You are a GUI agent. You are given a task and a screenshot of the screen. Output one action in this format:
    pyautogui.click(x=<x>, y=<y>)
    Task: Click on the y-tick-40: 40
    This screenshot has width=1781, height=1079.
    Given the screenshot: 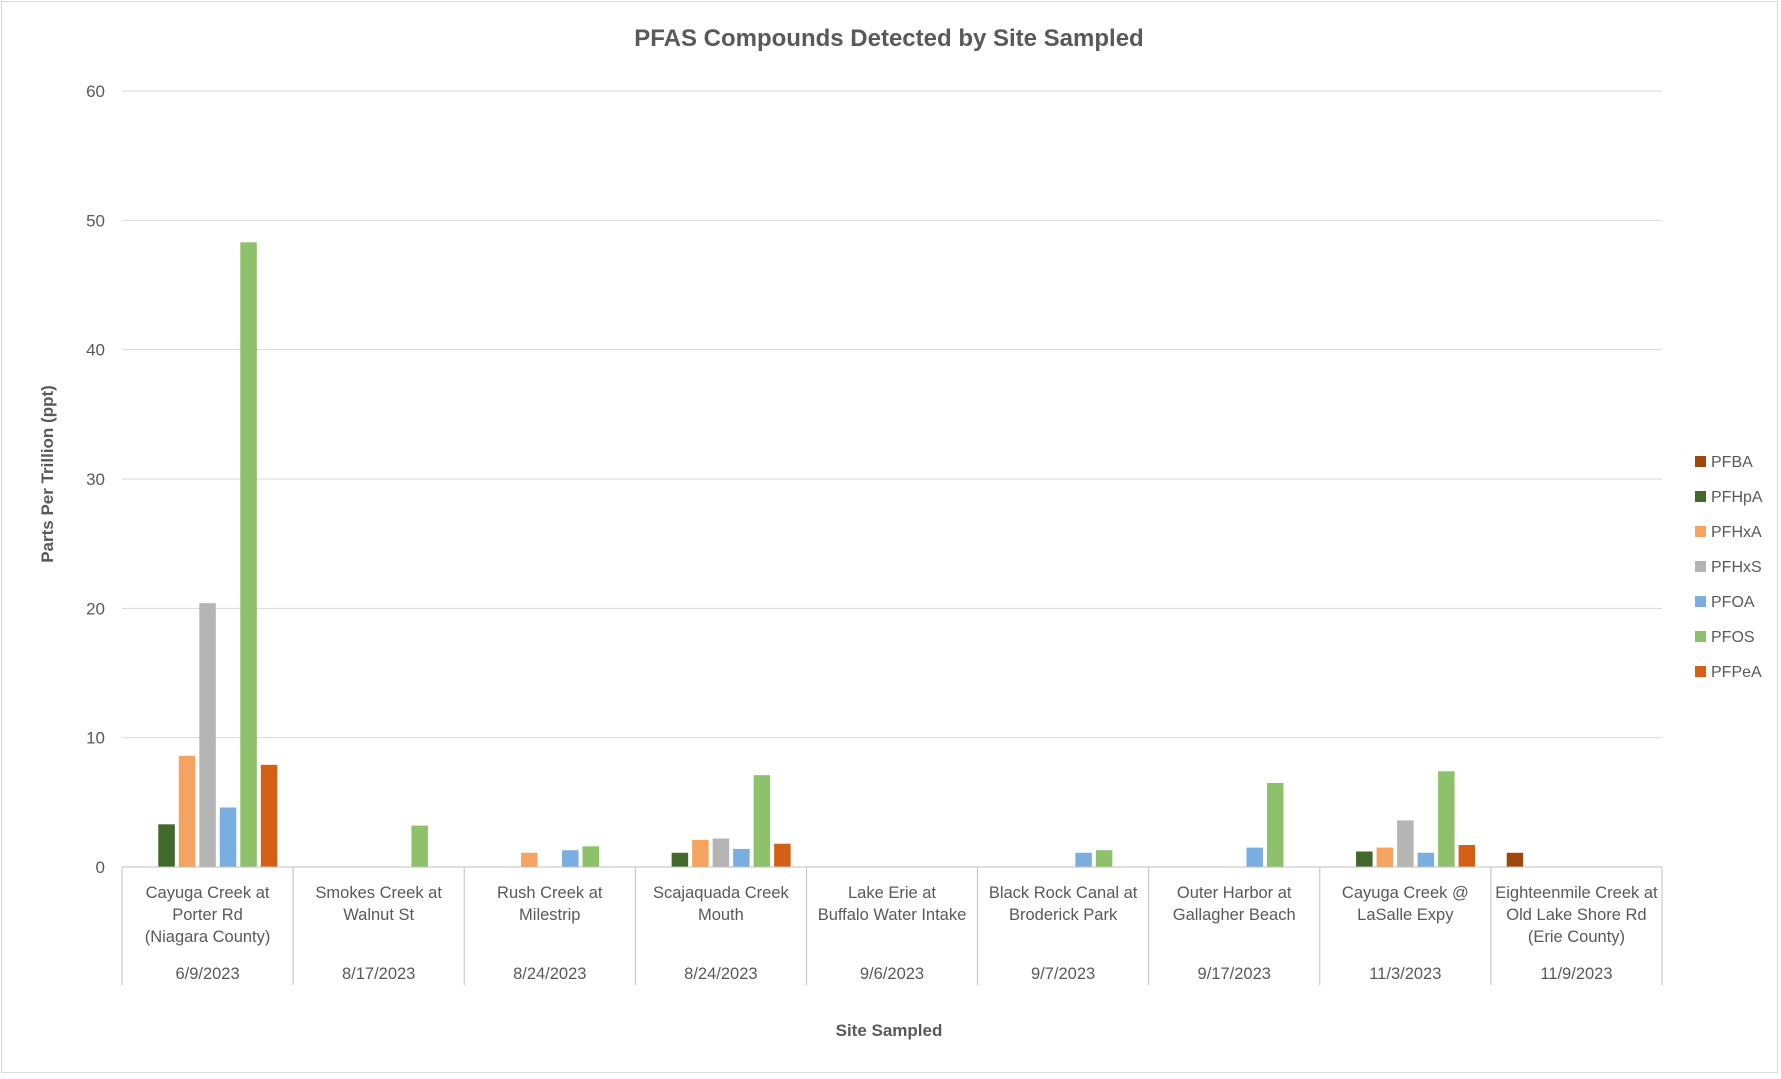 What is the action you would take?
    pyautogui.click(x=95, y=350)
    